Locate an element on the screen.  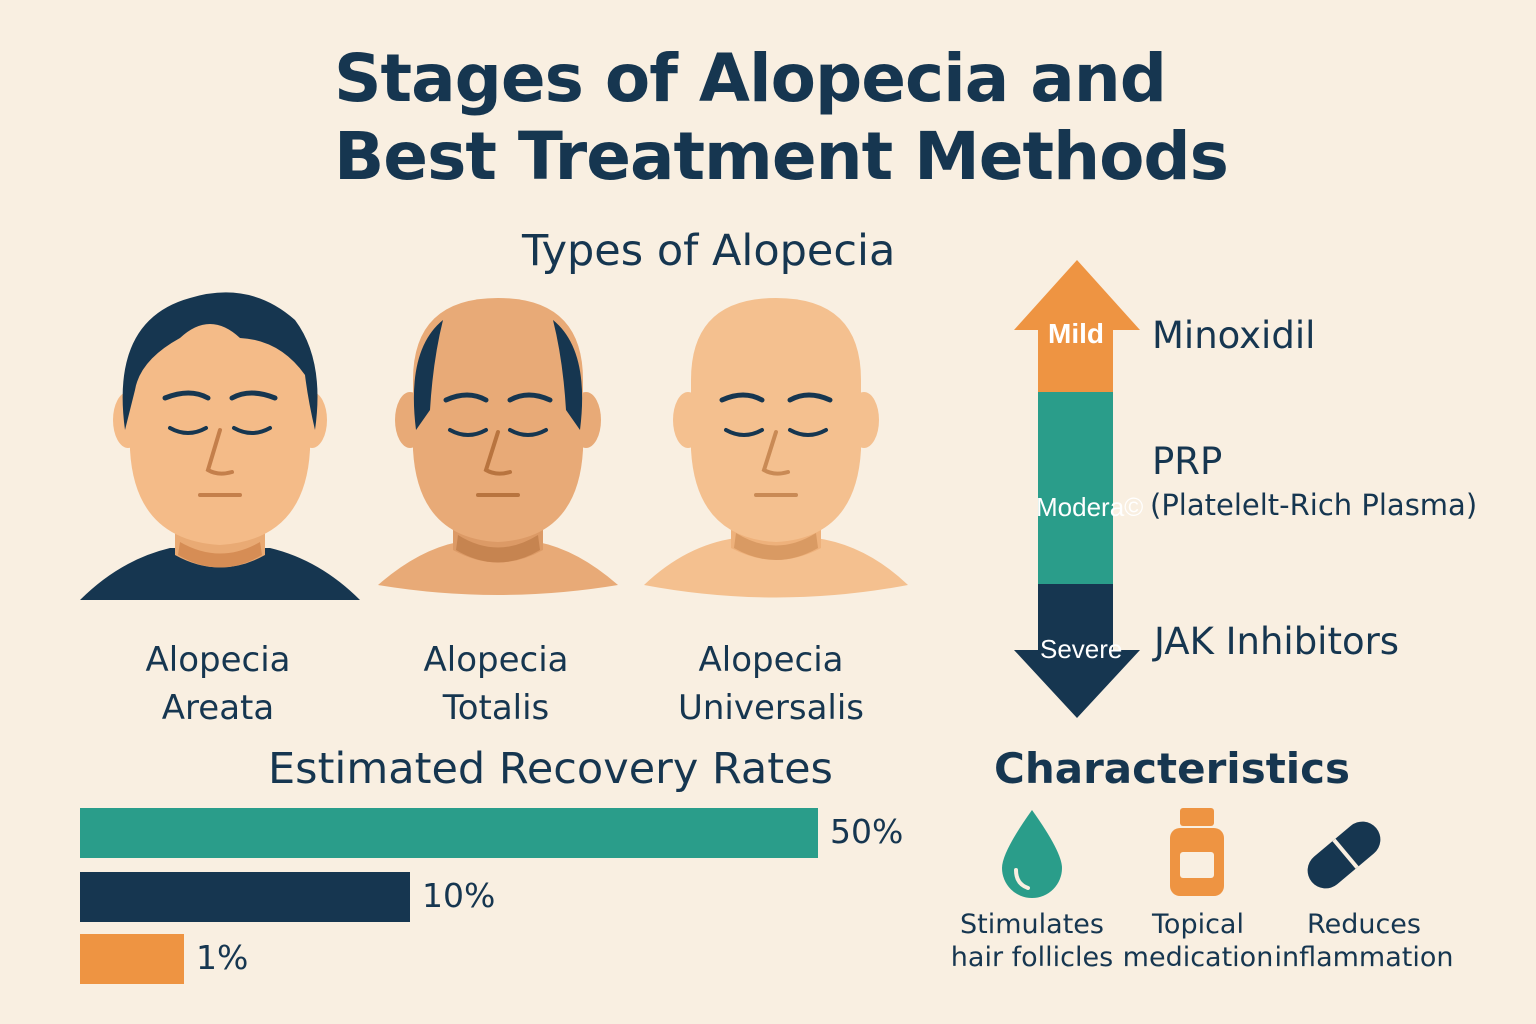
characteristic-label-topical: Topical medication is located at coordinates (1198, 941).